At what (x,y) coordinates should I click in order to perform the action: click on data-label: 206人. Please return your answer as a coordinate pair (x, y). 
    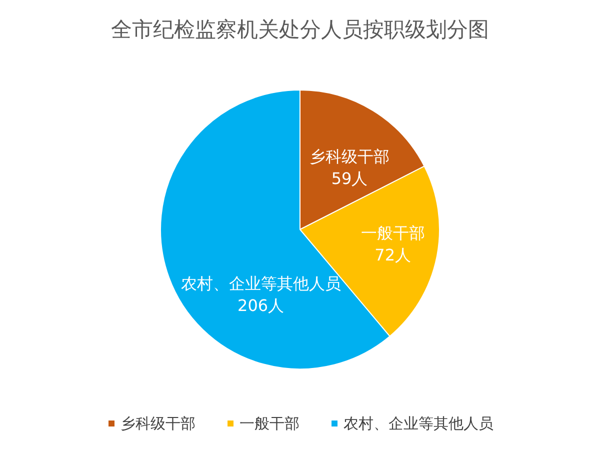
    Looking at the image, I should click on (261, 305).